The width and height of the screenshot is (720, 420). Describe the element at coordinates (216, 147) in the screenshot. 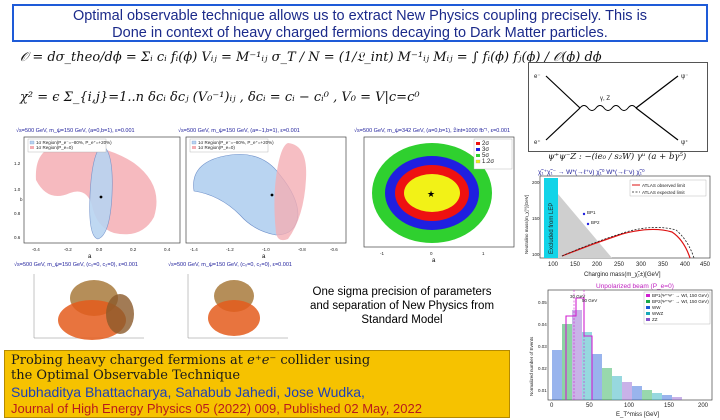

I see `plot2-legend-item: 1σ Region(P_e=0)` at that location.